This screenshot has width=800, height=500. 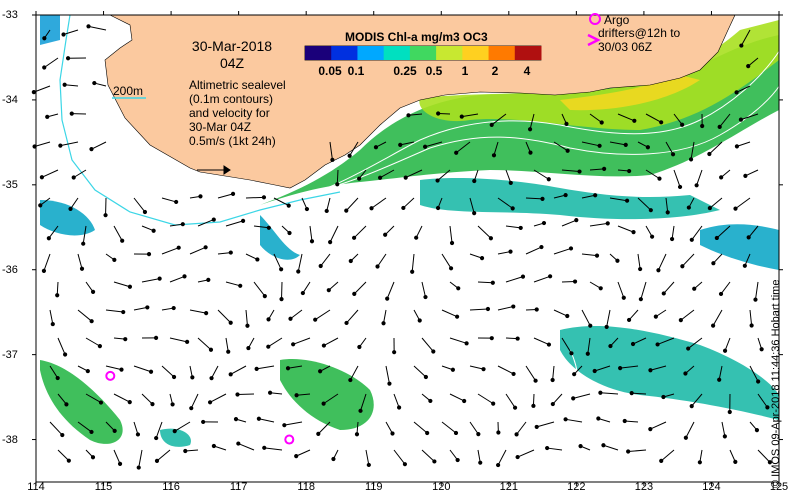 What do you see at coordinates (528, 53) in the screenshot?
I see `colorbar-swatch` at bounding box center [528, 53].